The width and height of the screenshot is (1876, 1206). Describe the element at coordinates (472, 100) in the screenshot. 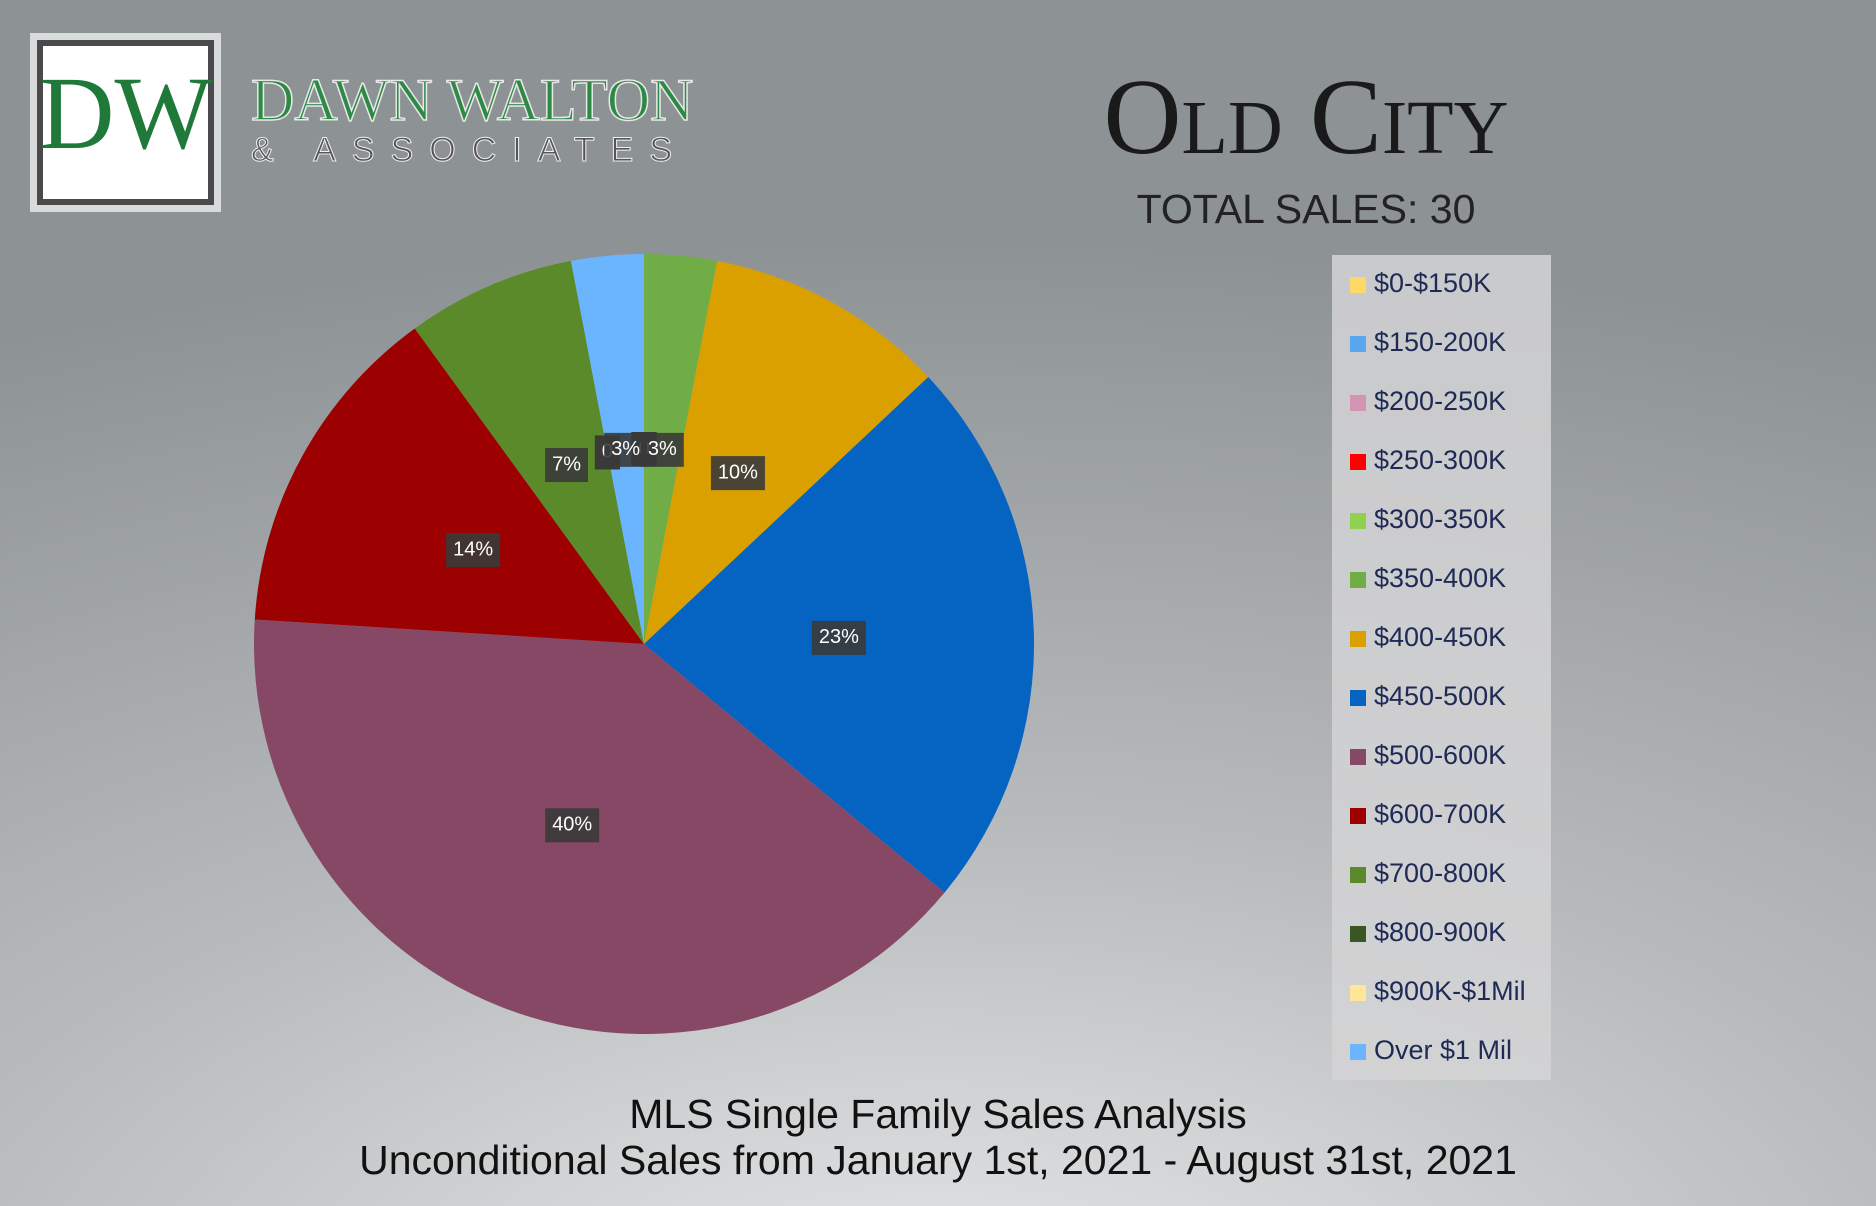

I see `logo-name: DAWN WALTON` at that location.